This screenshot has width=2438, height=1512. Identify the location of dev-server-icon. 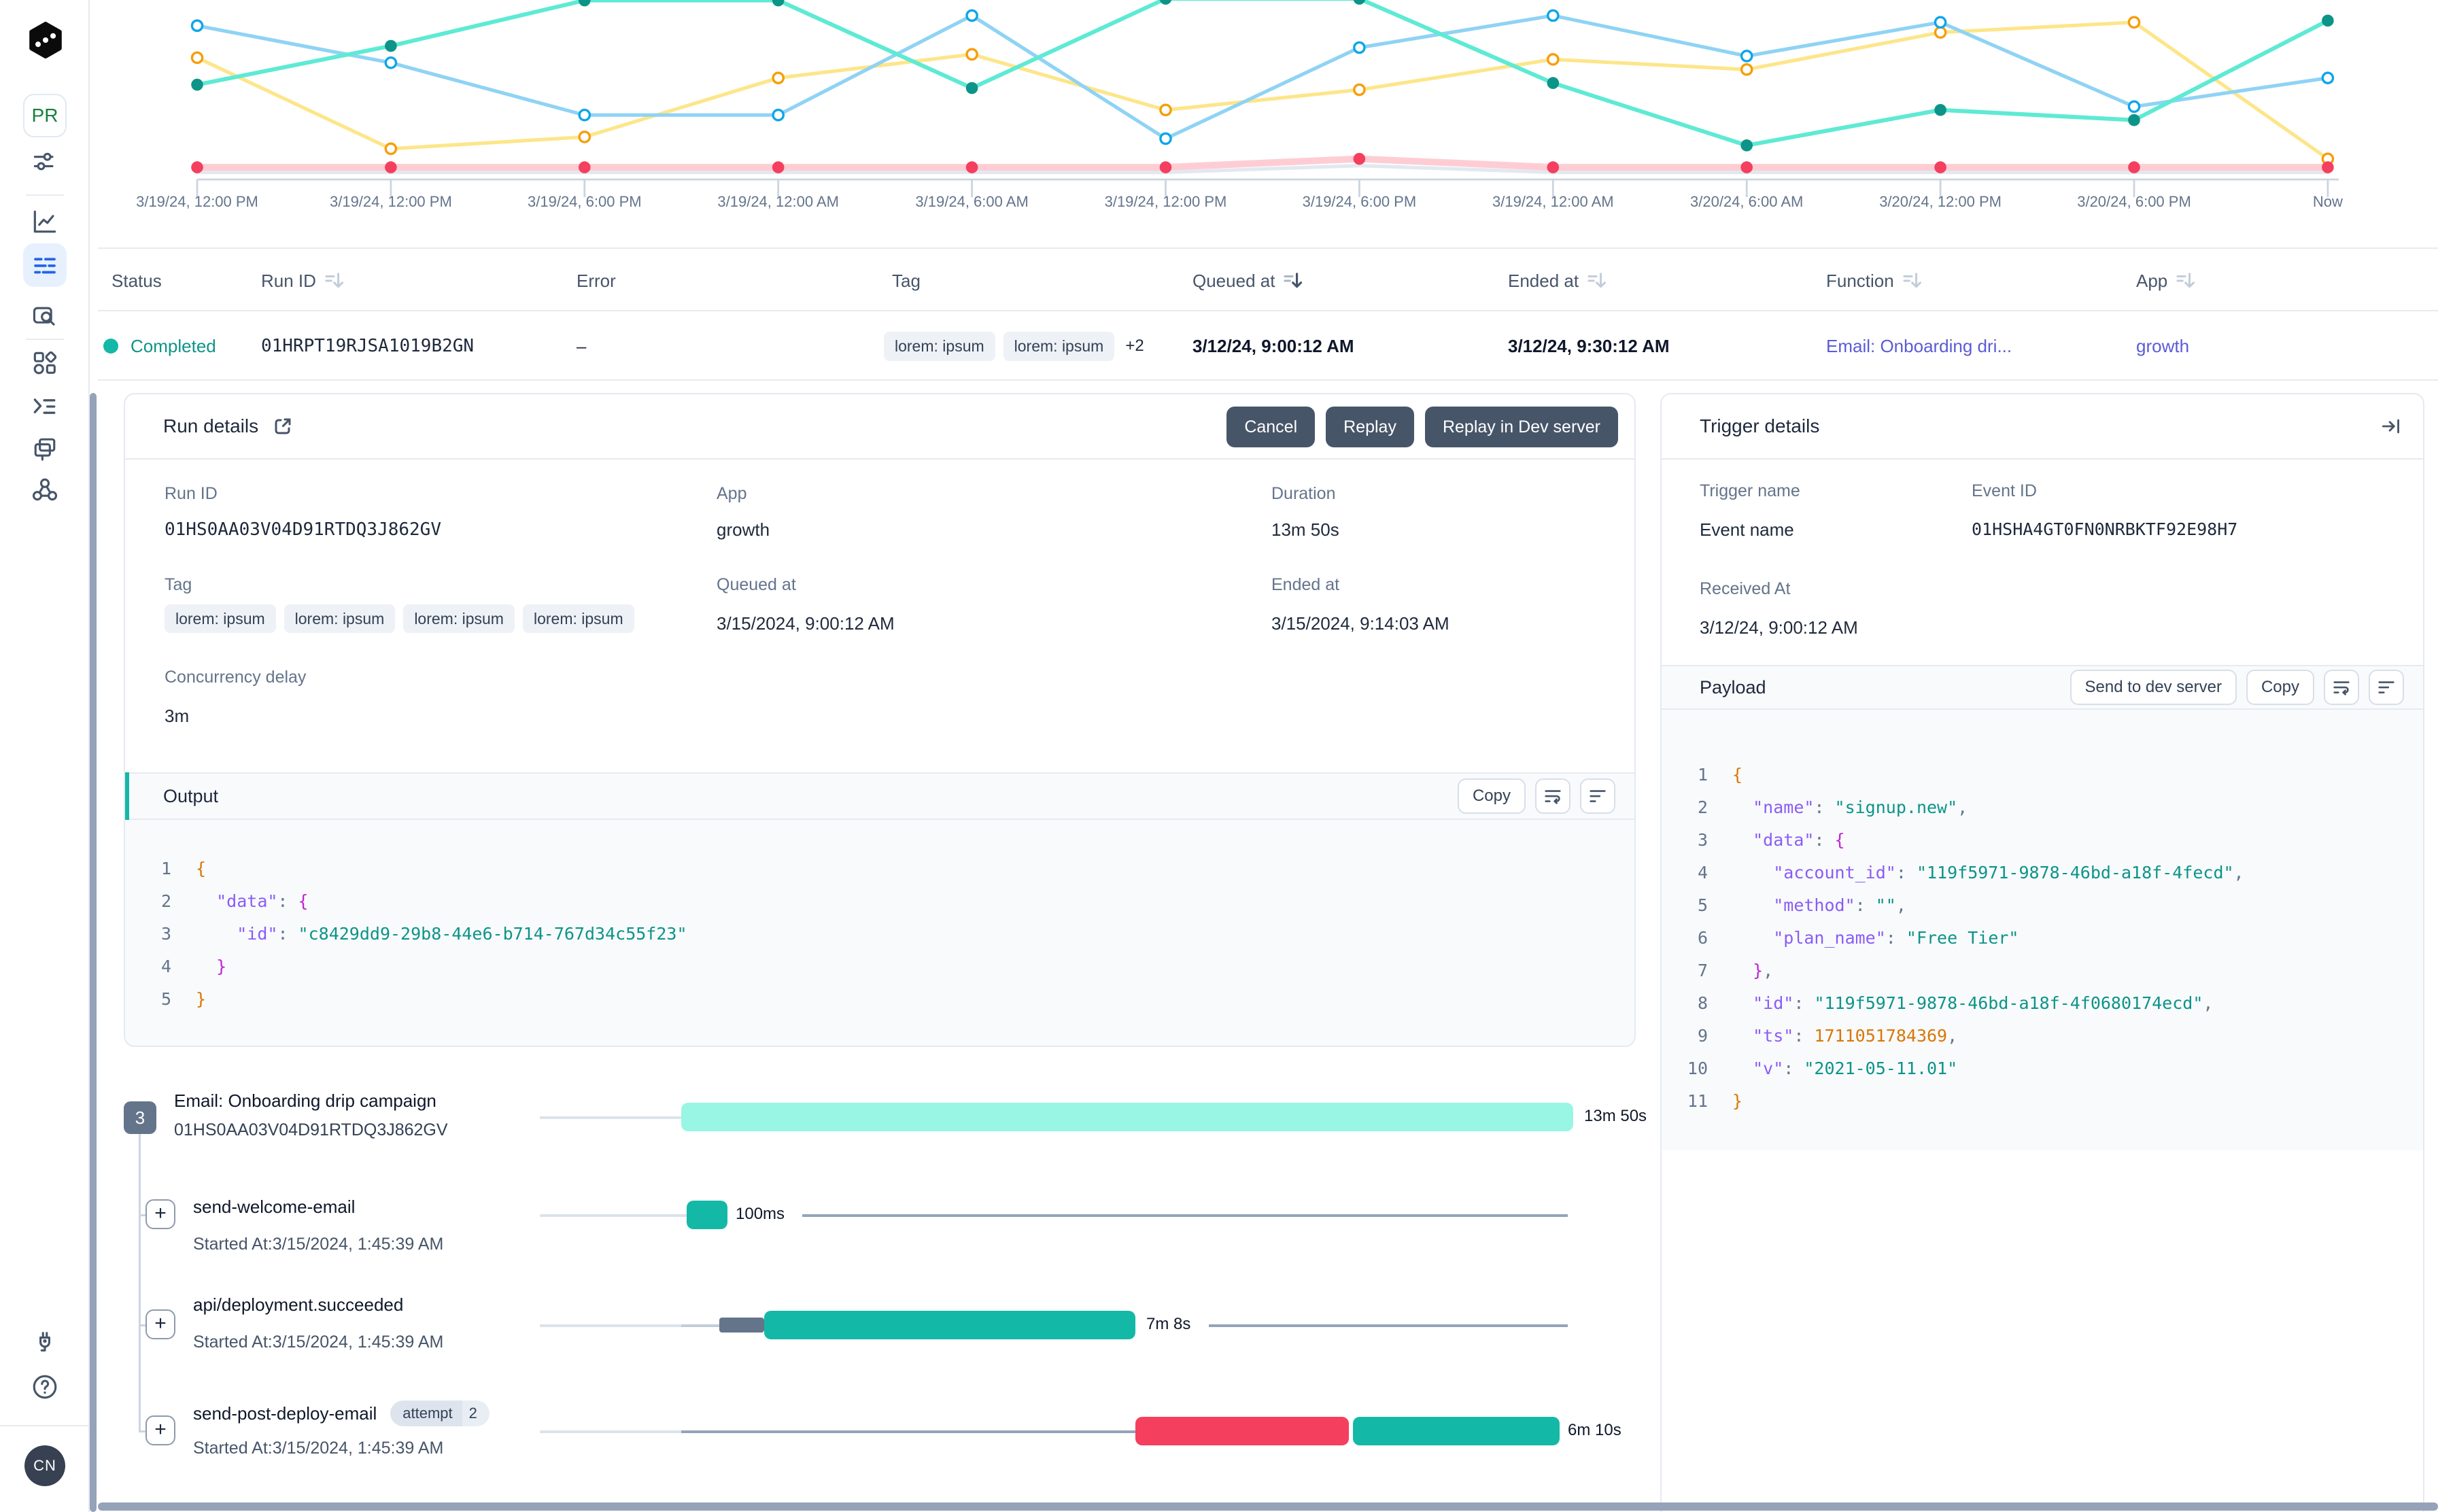
(45, 1341).